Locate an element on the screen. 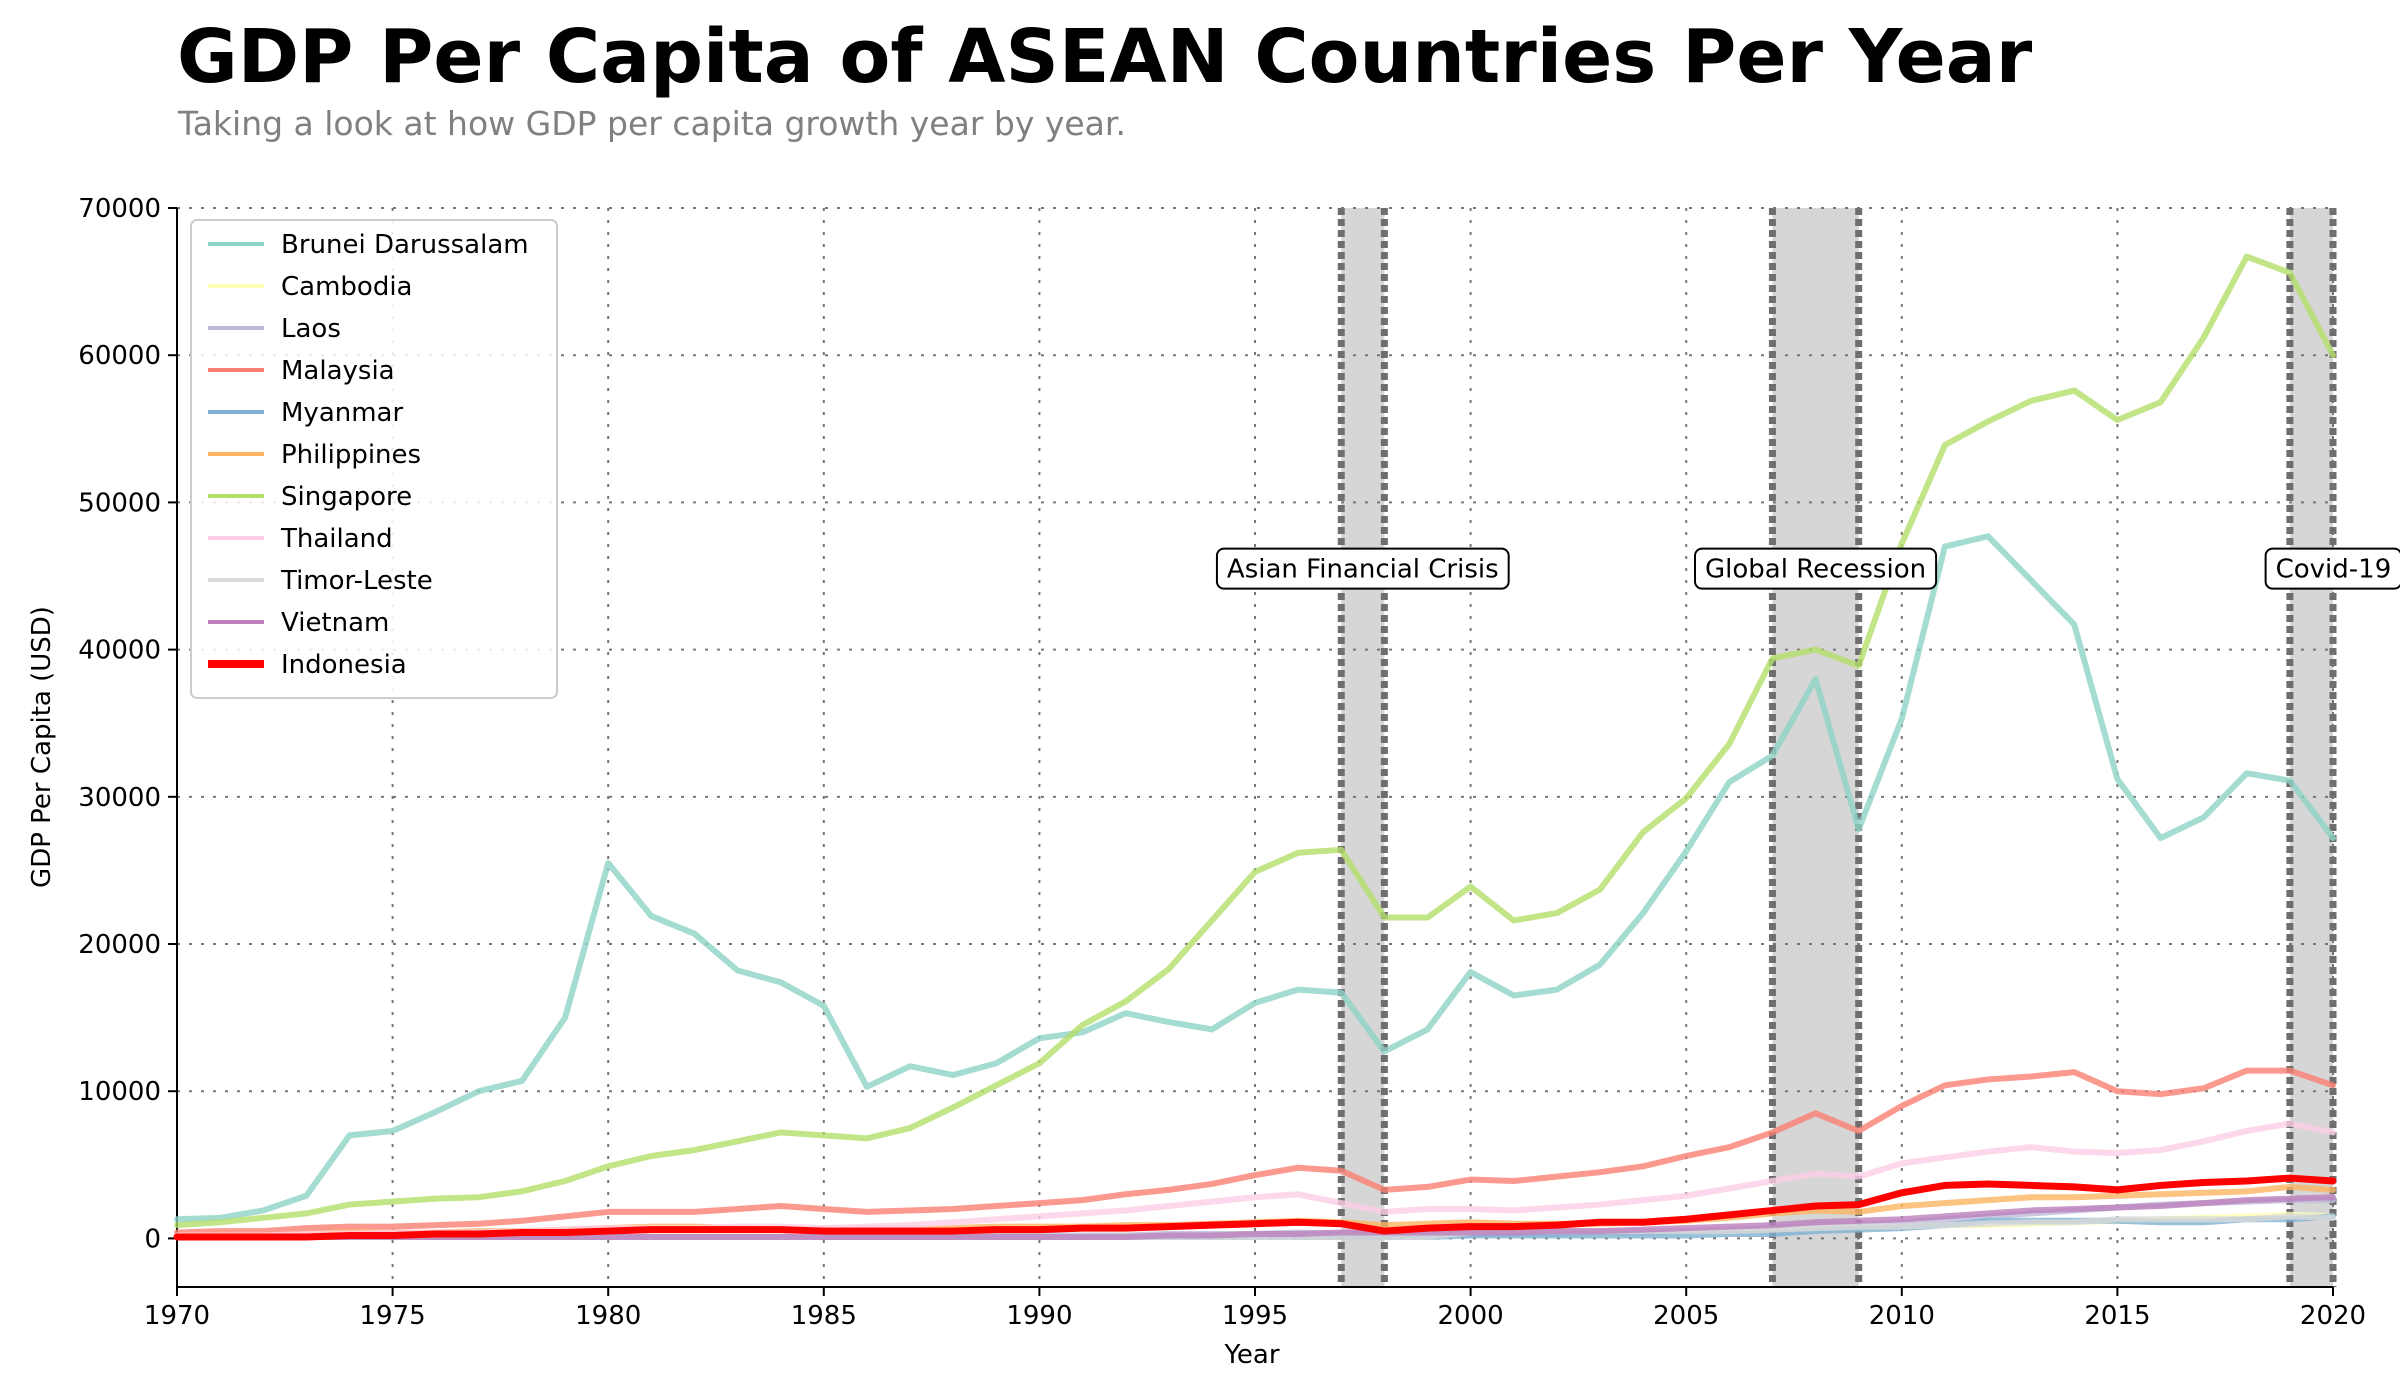 The height and width of the screenshot is (1400, 2400). legend-entry: Cambodia is located at coordinates (347, 287).